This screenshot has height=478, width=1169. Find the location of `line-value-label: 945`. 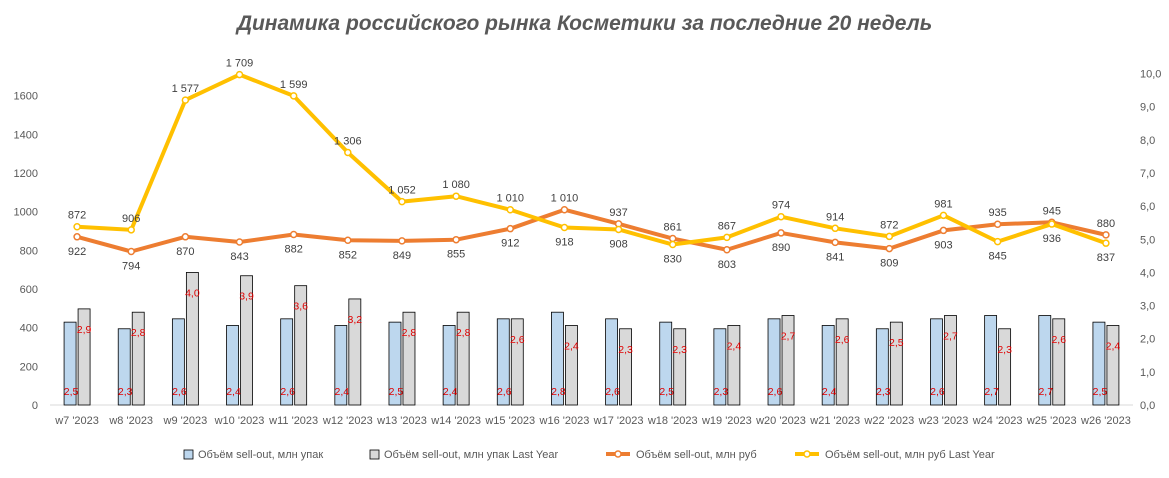

line-value-label: 945 is located at coordinates (1052, 211).